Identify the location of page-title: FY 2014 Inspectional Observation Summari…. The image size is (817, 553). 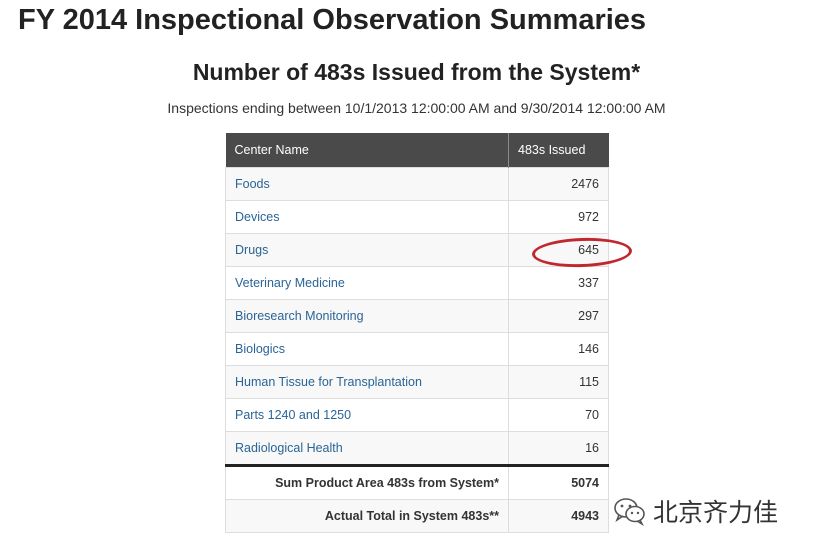
(332, 20).